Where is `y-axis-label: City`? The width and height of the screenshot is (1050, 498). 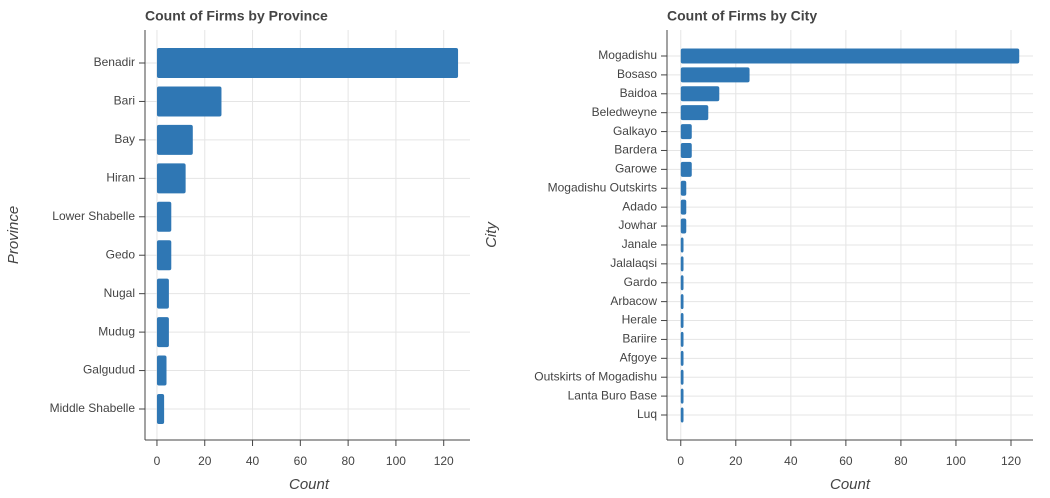
y-axis-label: City is located at coordinates (491, 234).